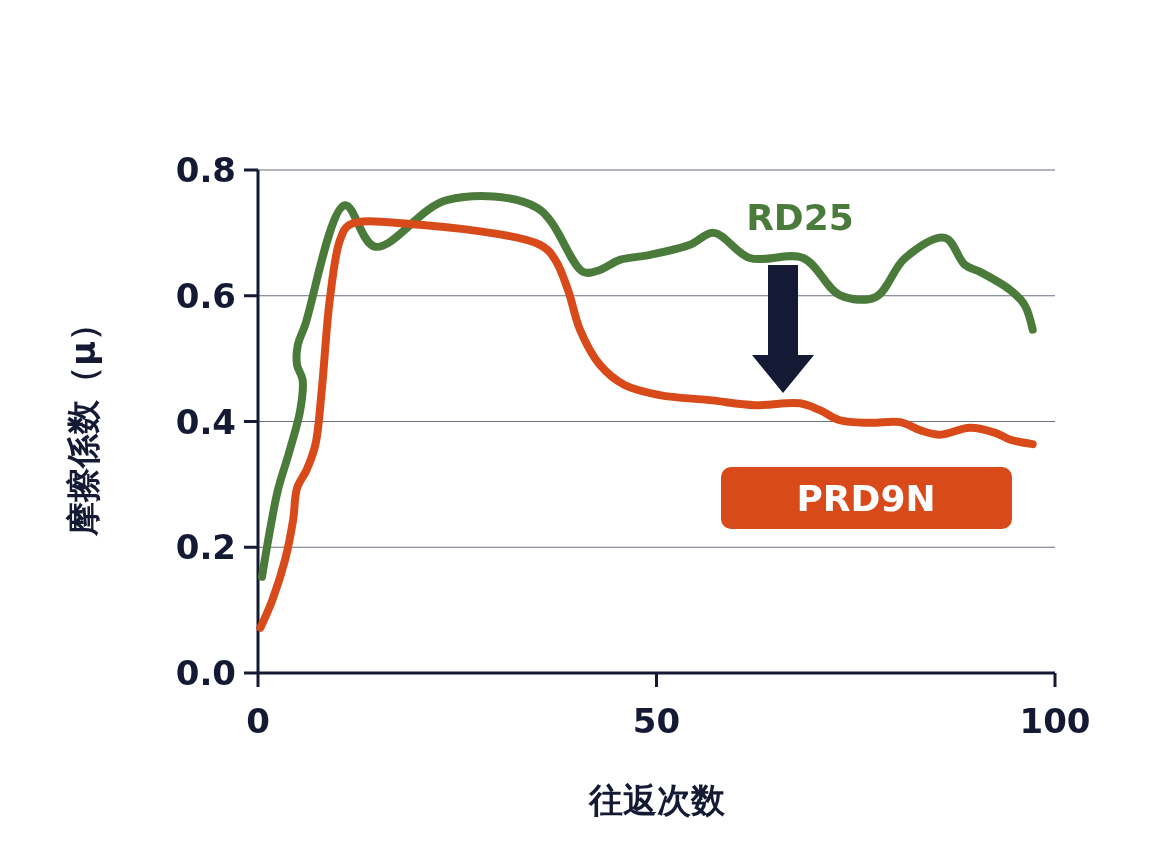 The width and height of the screenshot is (1175, 855). I want to click on y-tick-label: 0.8, so click(205, 170).